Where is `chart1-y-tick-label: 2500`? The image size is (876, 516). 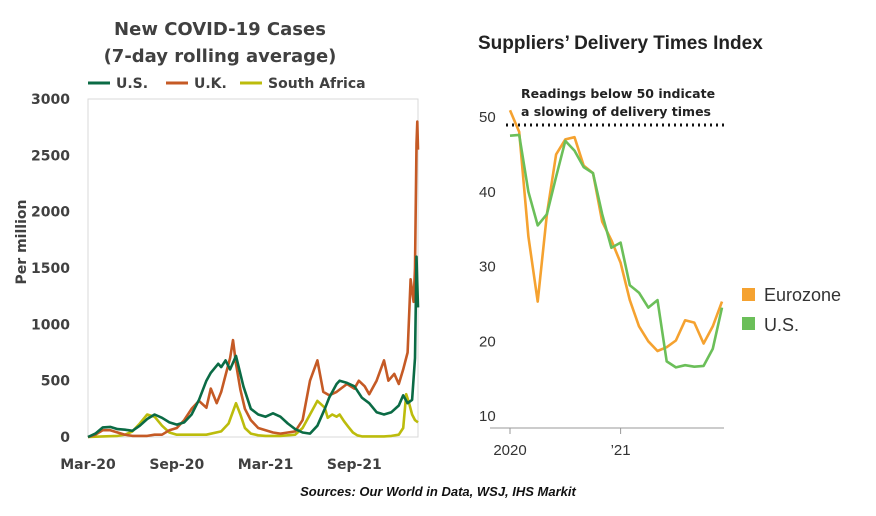
chart1-y-tick-label: 2500 is located at coordinates (50, 156).